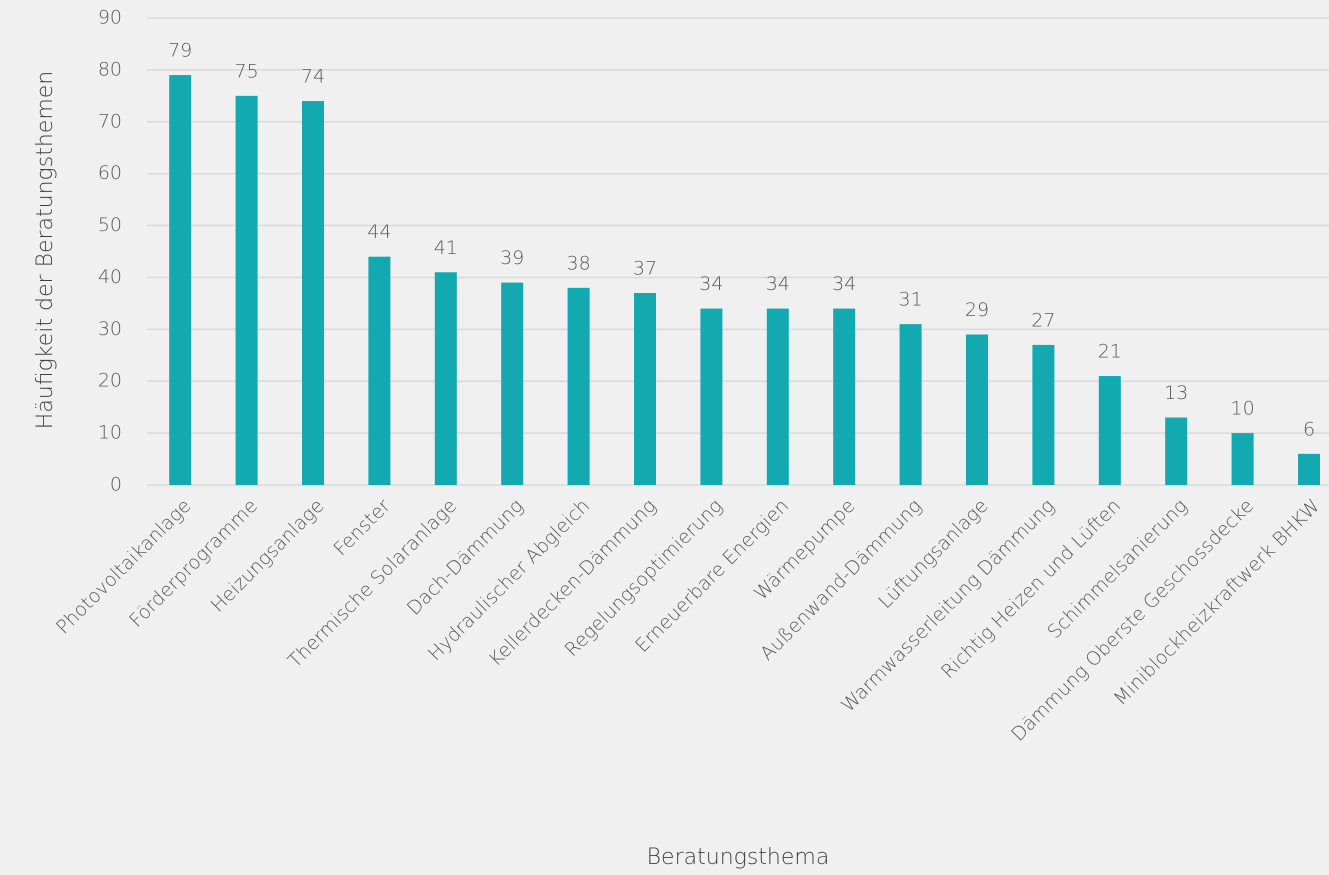  What do you see at coordinates (268, 556) in the screenshot?
I see `x-tick-label: Heizungsanlage` at bounding box center [268, 556].